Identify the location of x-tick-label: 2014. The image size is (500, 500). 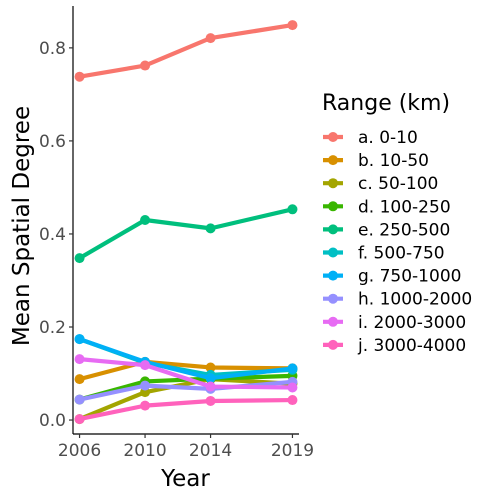
(210, 451).